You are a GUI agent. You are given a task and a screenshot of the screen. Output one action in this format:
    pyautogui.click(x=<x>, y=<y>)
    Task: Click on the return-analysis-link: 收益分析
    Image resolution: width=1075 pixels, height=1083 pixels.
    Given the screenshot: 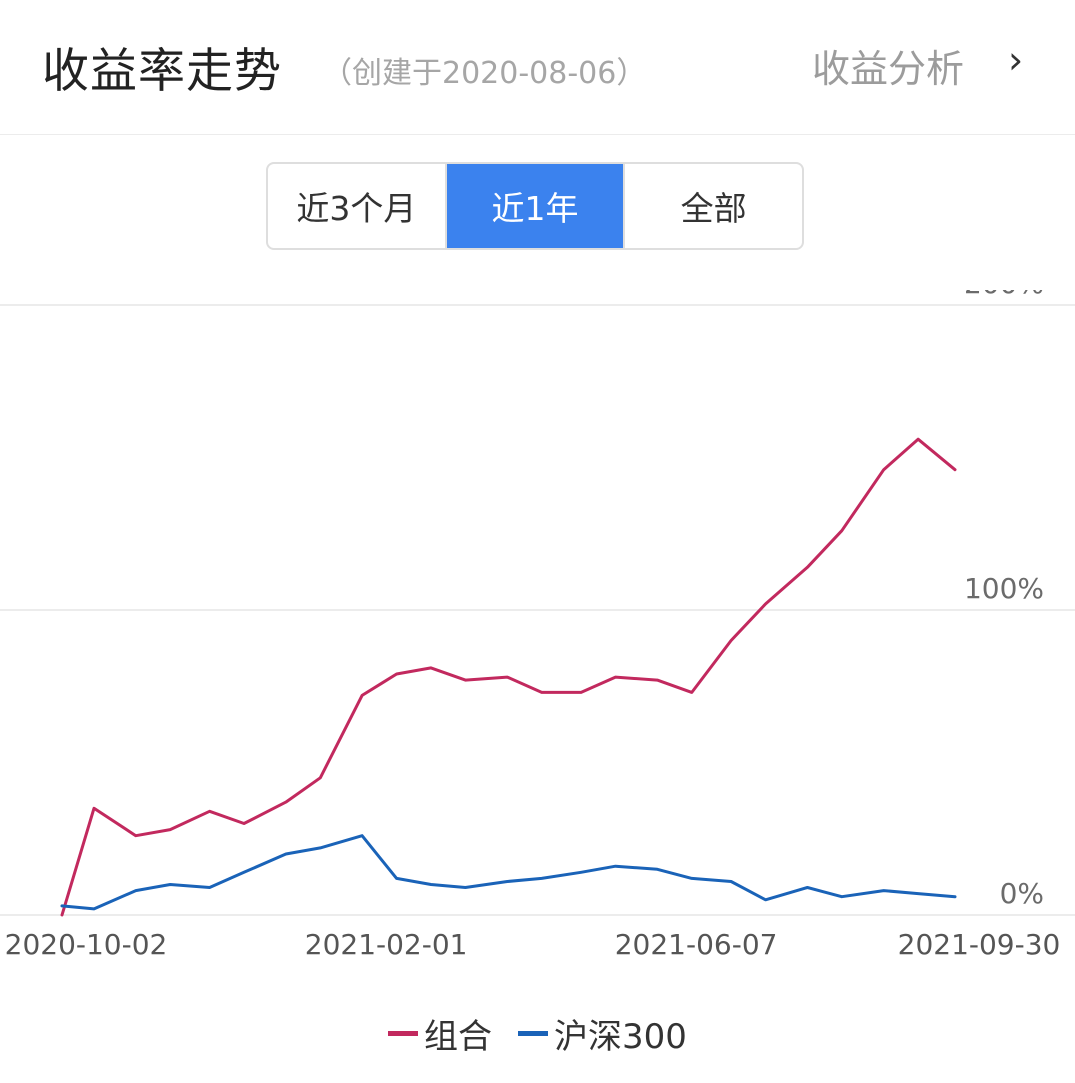 What is the action you would take?
    pyautogui.click(x=888, y=69)
    